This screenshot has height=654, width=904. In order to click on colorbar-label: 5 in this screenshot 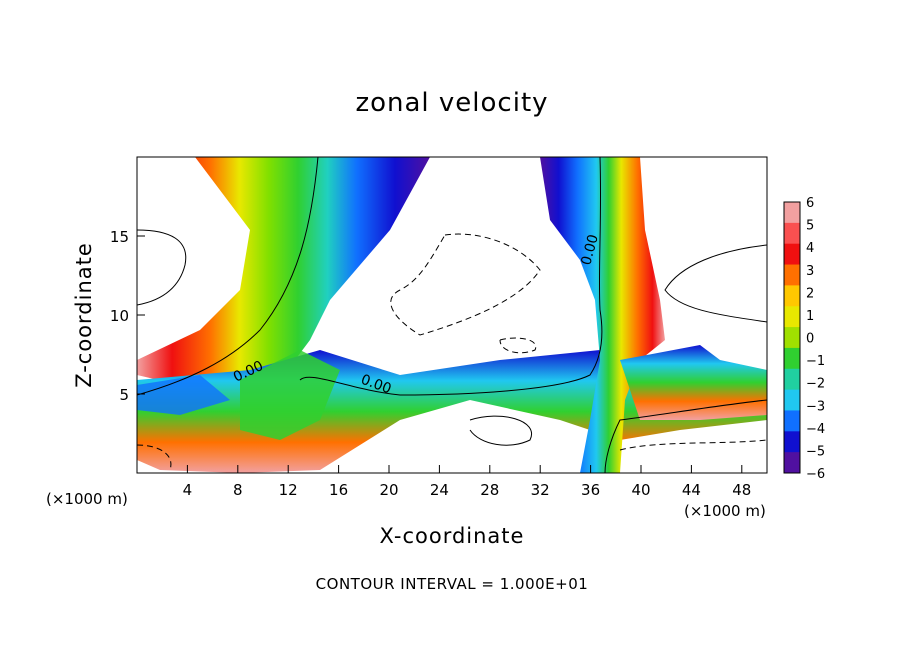, I will do `click(810, 226)`.